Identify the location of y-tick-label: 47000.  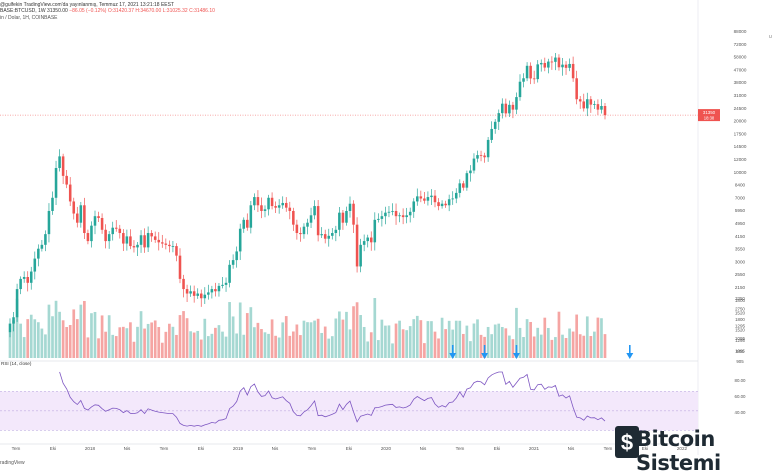
(740, 69).